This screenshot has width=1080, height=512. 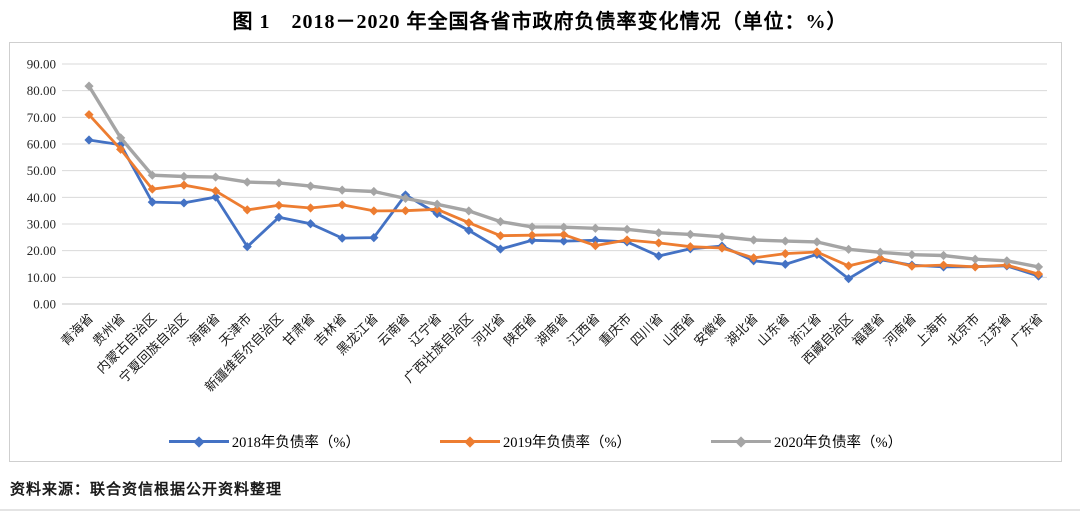 I want to click on legend-label: 2019年负债率（%）, so click(x=567, y=443).